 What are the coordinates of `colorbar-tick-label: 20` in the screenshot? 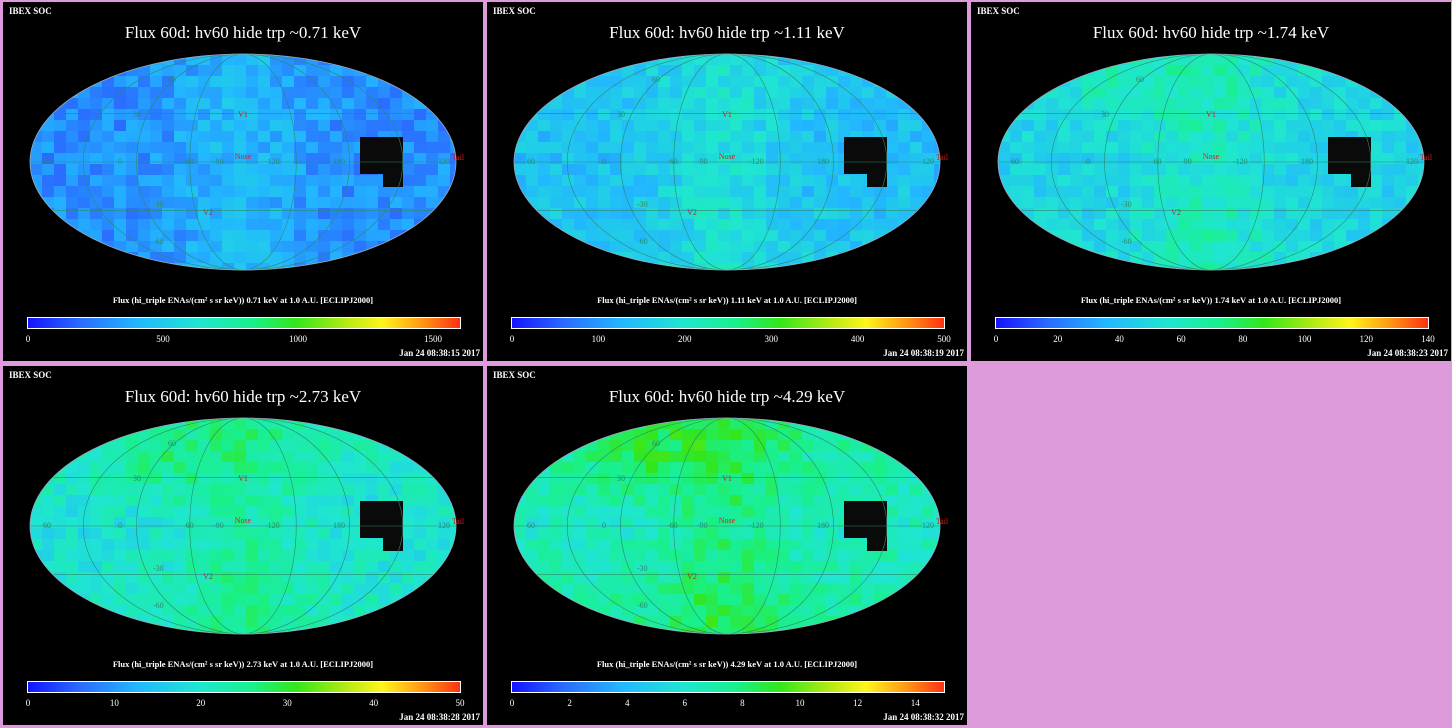 It's located at (201, 703).